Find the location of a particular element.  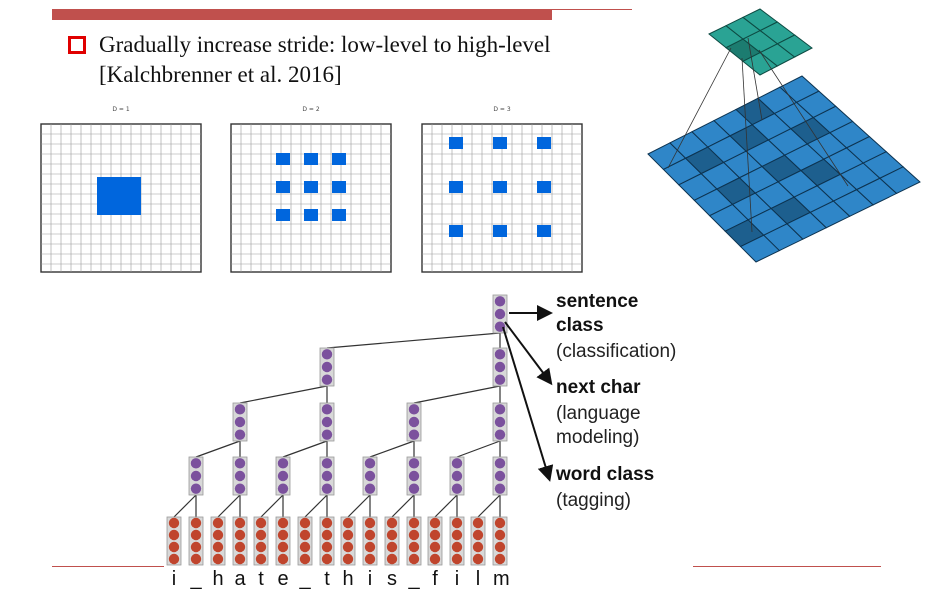

dilation-grid is located at coordinates (121, 198).